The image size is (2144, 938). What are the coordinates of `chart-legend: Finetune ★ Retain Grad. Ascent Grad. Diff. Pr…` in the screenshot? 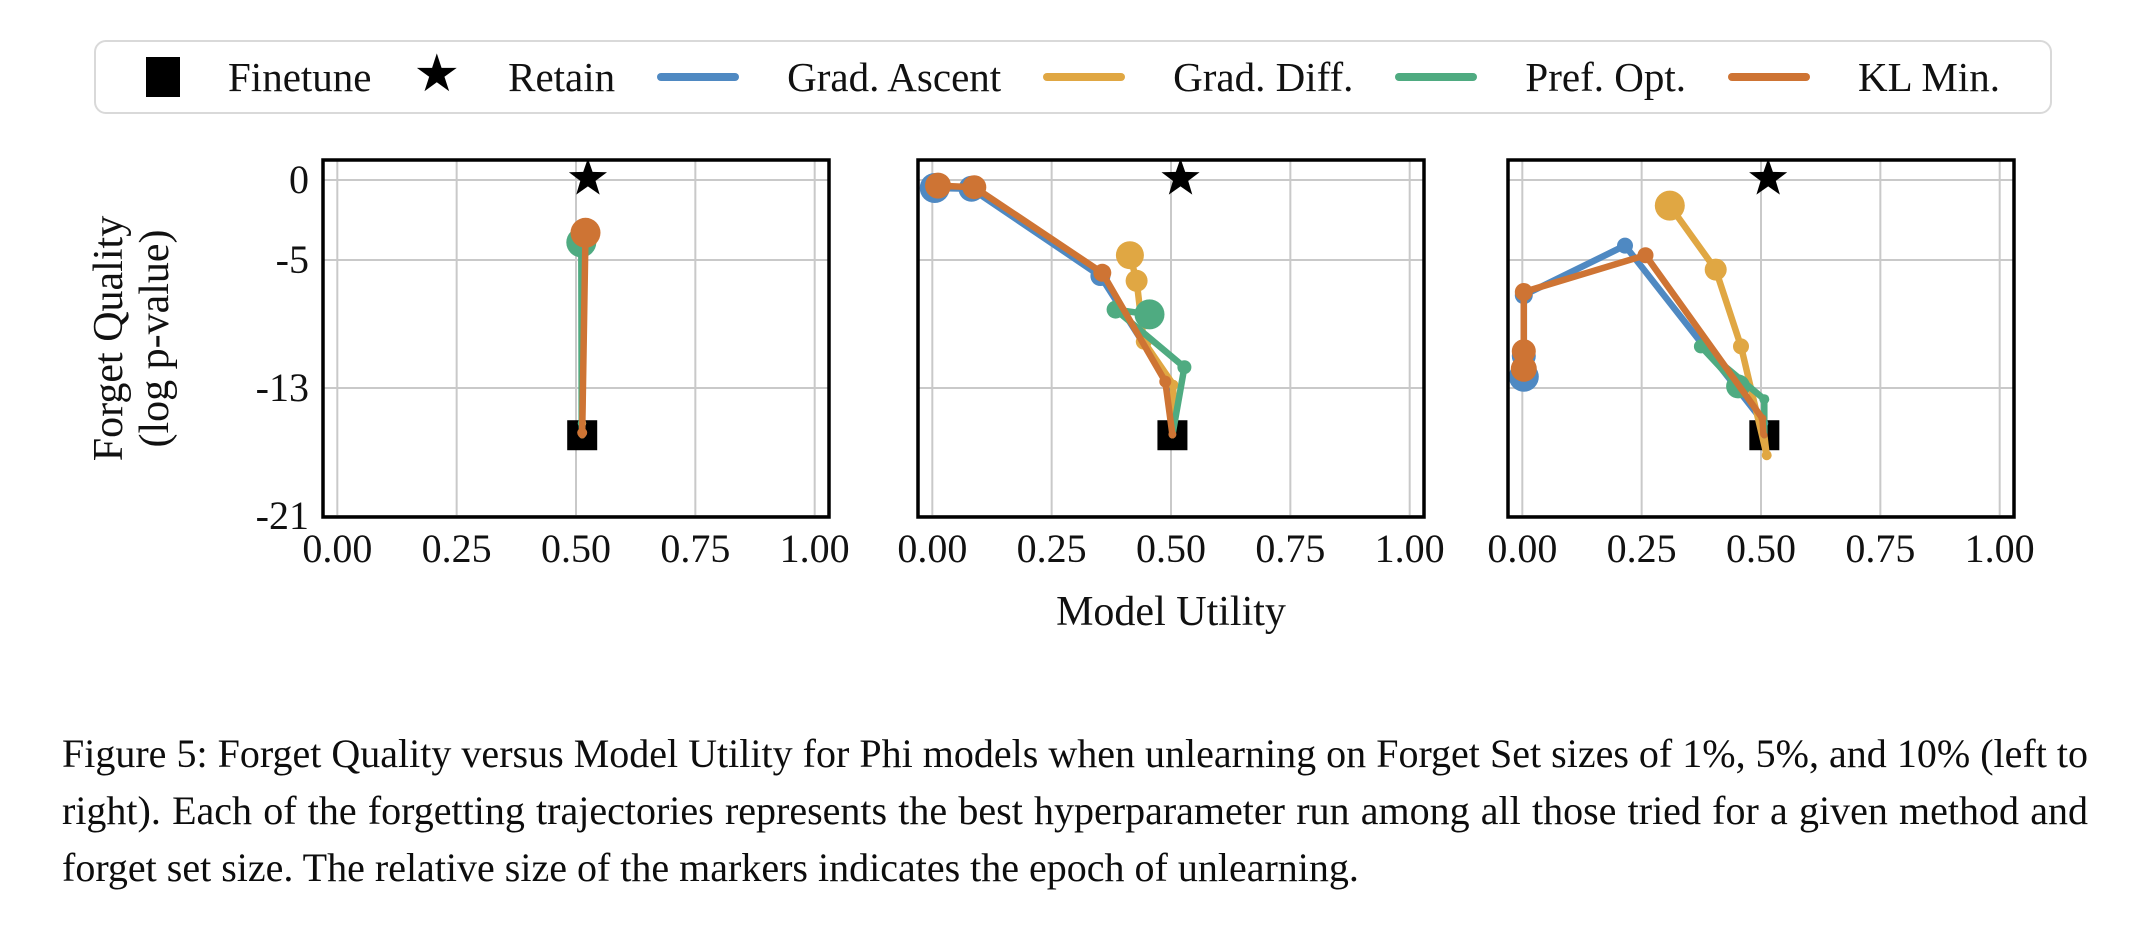 It's located at (1073, 77).